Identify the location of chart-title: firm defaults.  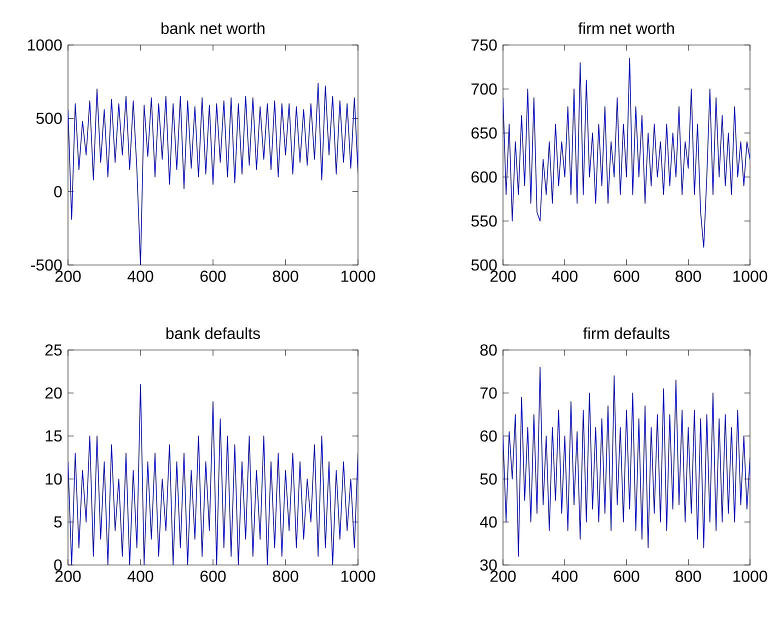
(626, 333).